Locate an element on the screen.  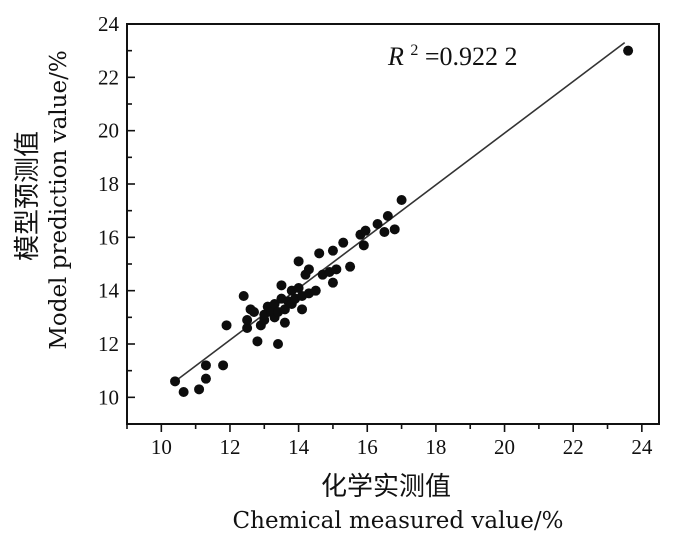
x-tick-label: 18 is located at coordinates (435, 447).